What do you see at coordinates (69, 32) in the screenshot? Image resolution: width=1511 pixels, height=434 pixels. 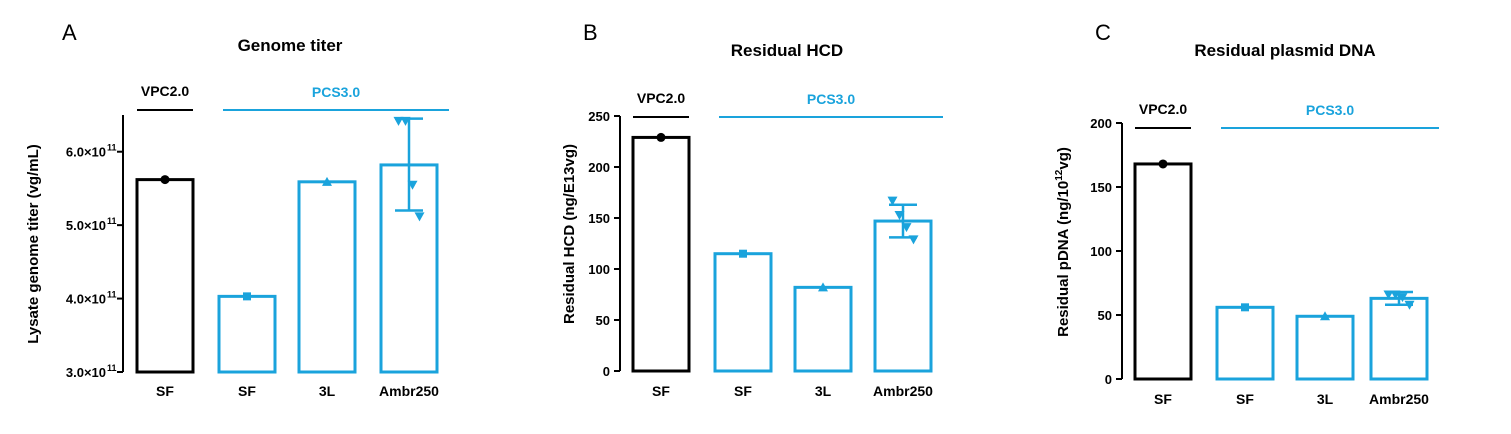 I see `panel-letter: A` at bounding box center [69, 32].